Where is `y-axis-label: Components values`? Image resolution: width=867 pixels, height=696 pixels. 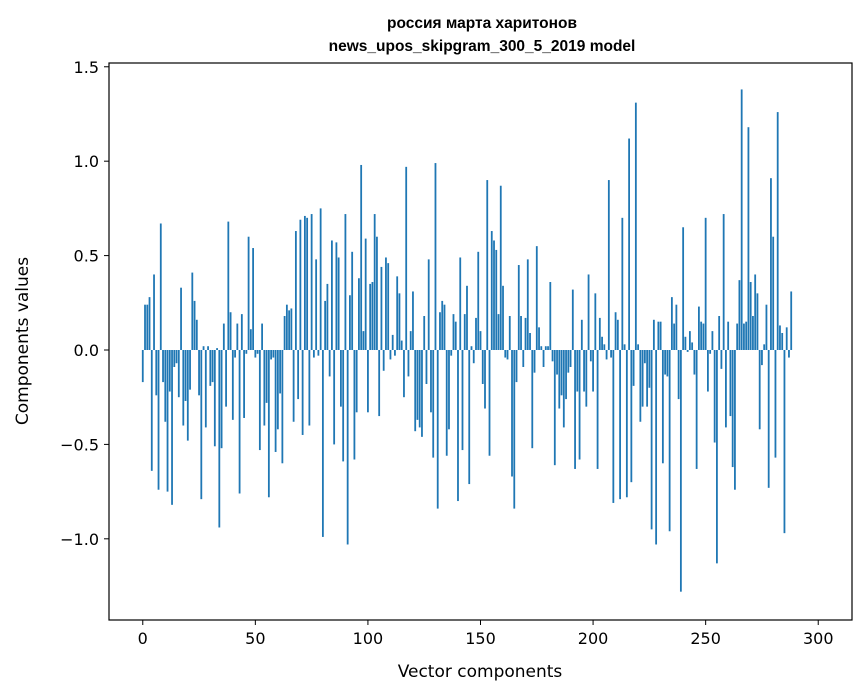
y-axis-label: Components values is located at coordinates (23, 341).